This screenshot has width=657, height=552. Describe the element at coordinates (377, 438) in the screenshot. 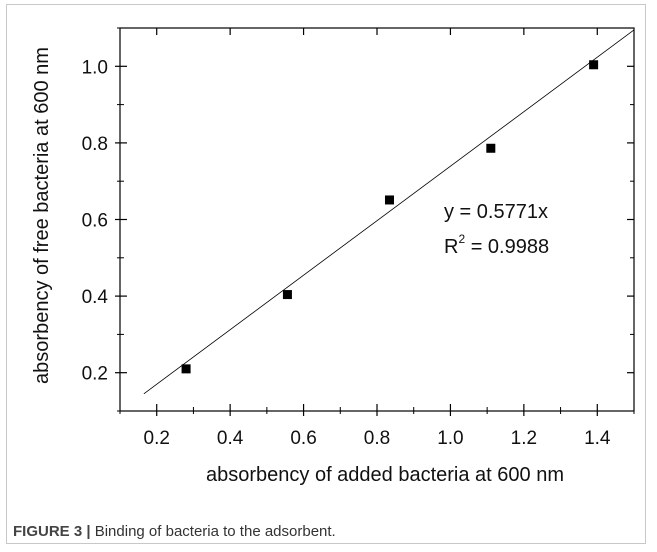

I see `x-tick-label: 0.8` at that location.